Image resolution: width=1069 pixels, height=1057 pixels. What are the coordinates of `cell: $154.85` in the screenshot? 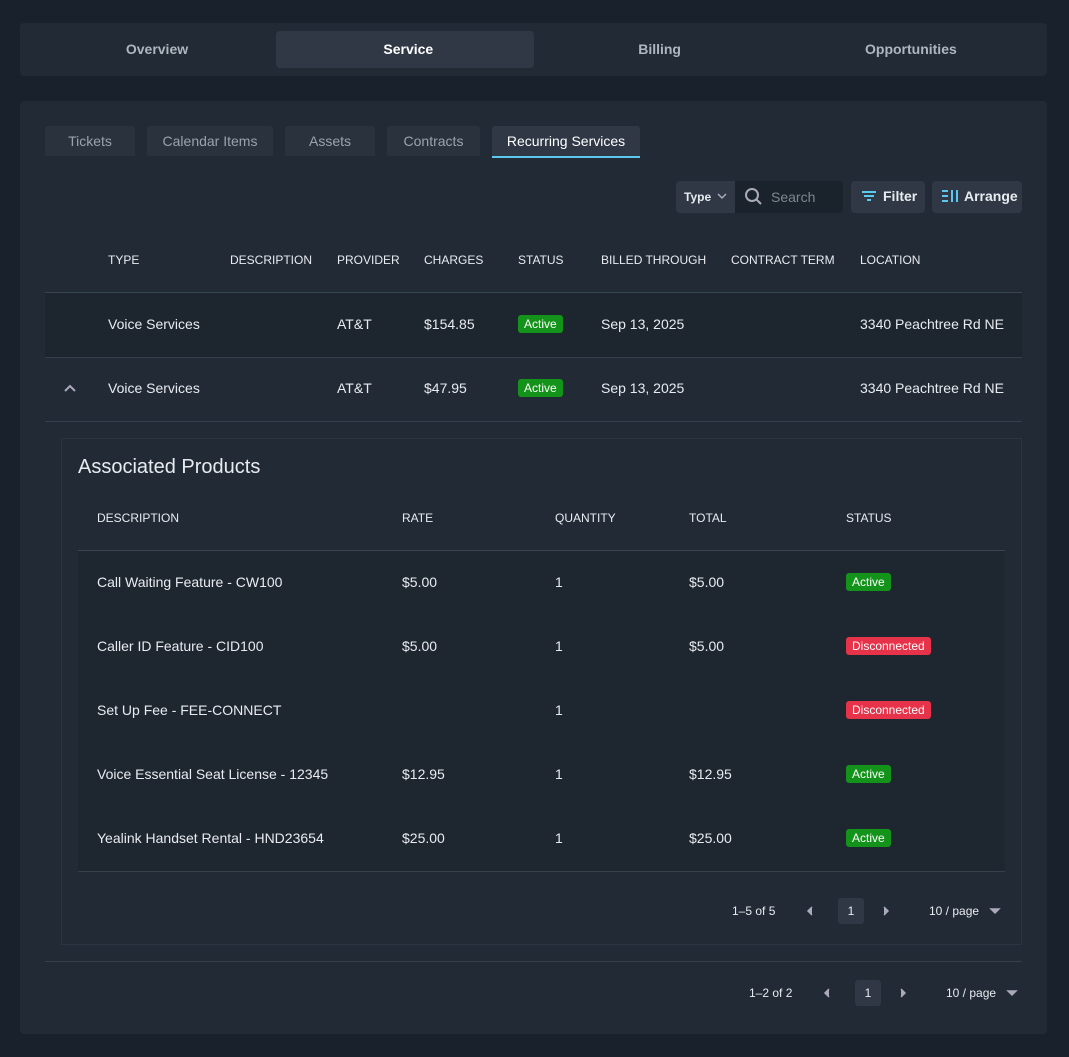 It's located at (449, 324).